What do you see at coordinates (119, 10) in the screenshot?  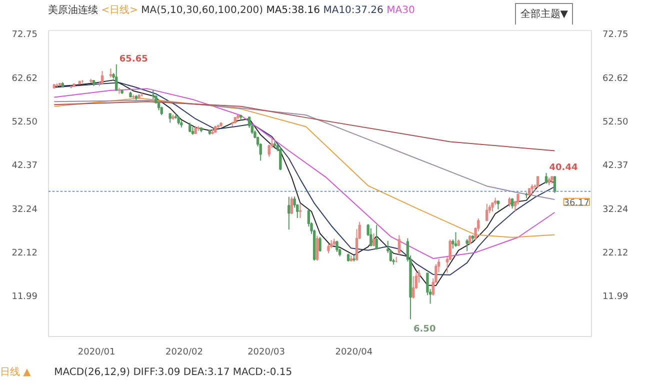 I see `text: <日线>` at bounding box center [119, 10].